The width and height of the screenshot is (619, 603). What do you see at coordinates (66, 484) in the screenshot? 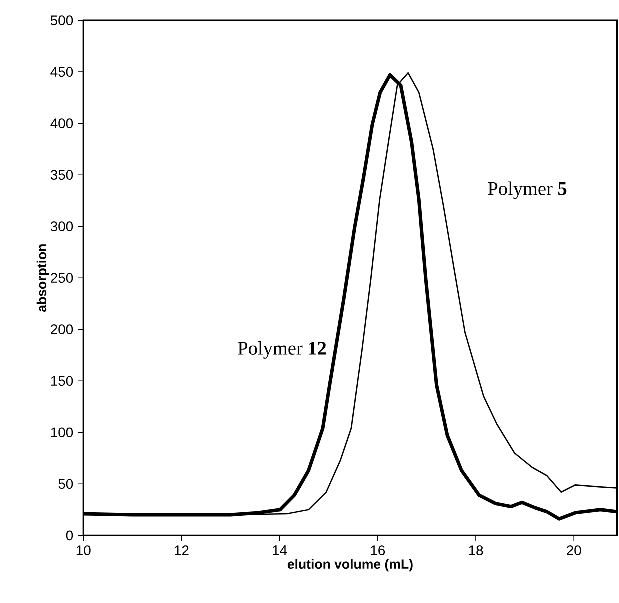
I see `y-tick-label: 50` at bounding box center [66, 484].